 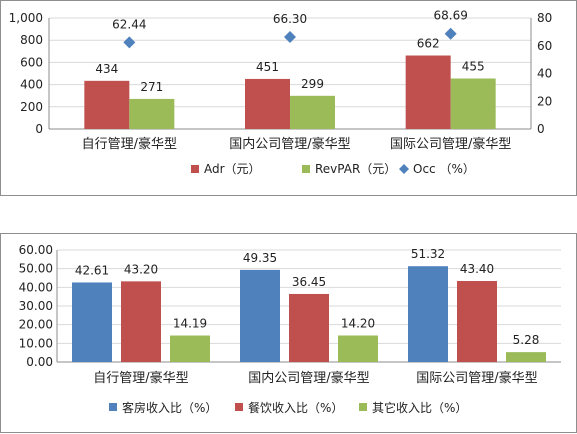 What do you see at coordinates (232, 169) in the screenshot?
I see `legend-label: Adr（元）` at bounding box center [232, 169].